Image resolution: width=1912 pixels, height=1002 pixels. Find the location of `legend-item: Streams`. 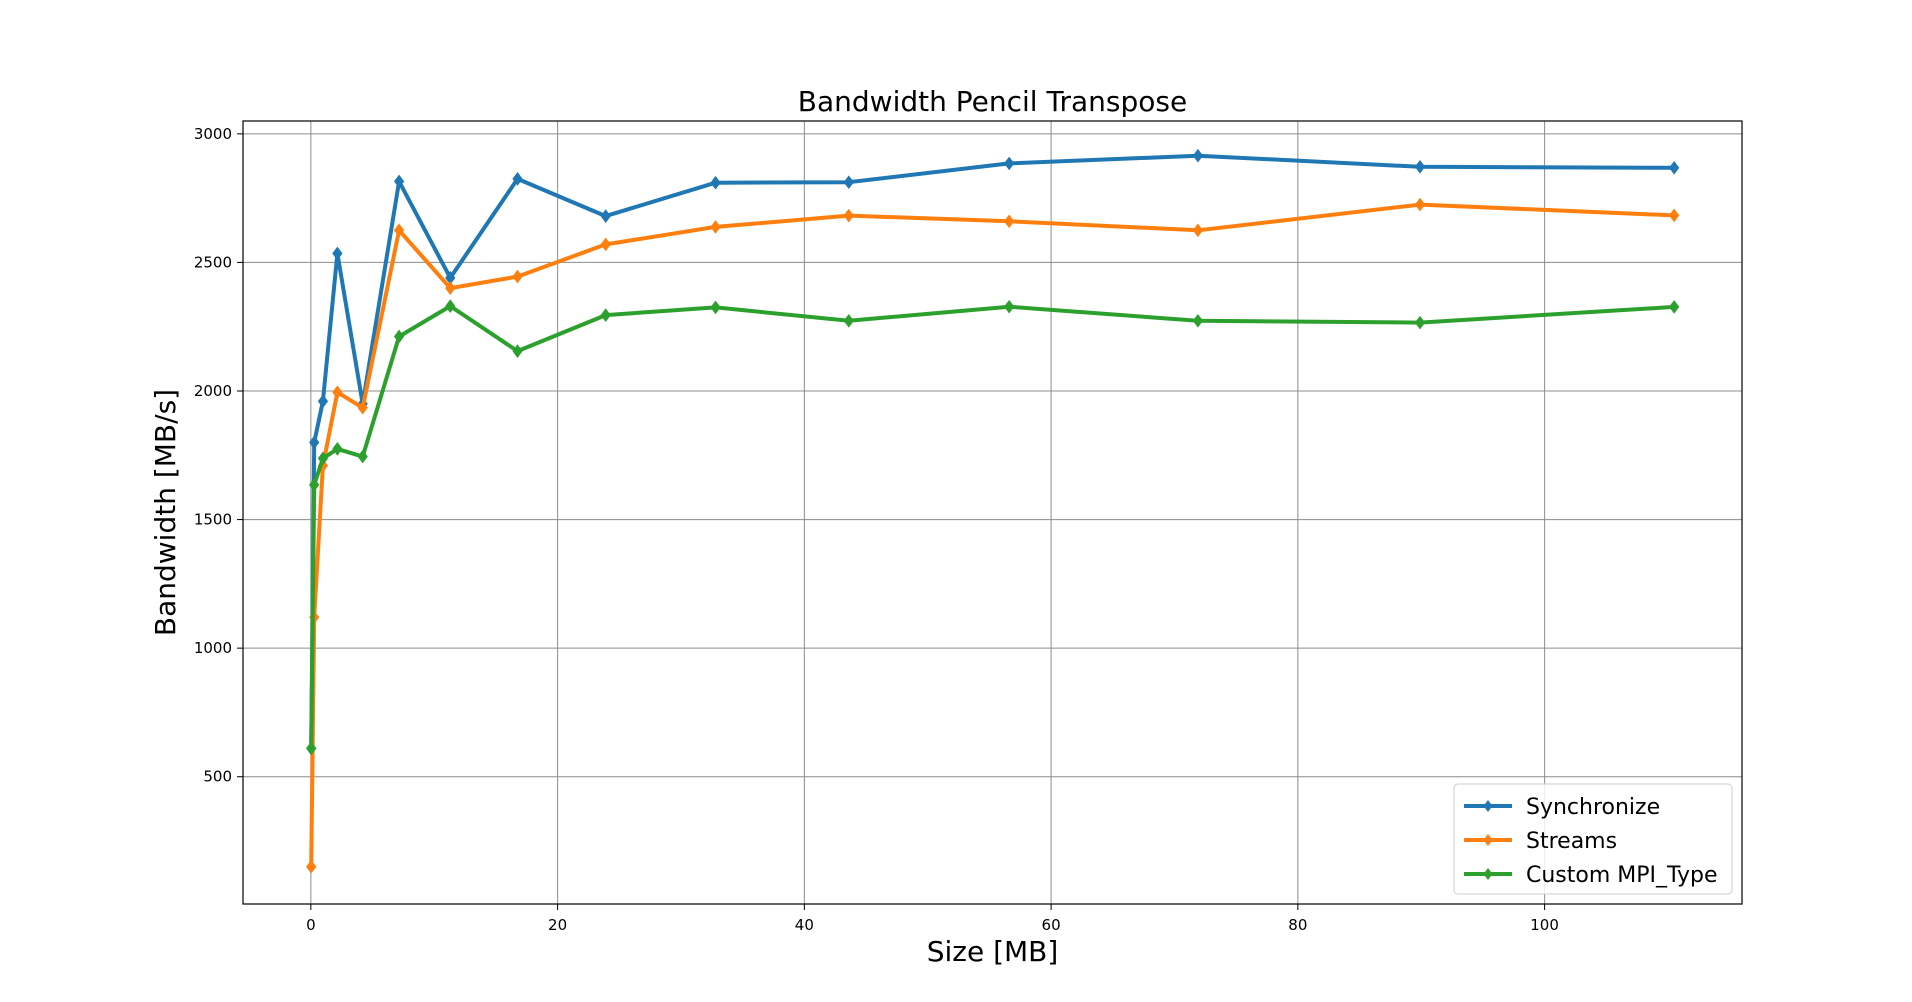

legend-item: Streams is located at coordinates (1540, 841).